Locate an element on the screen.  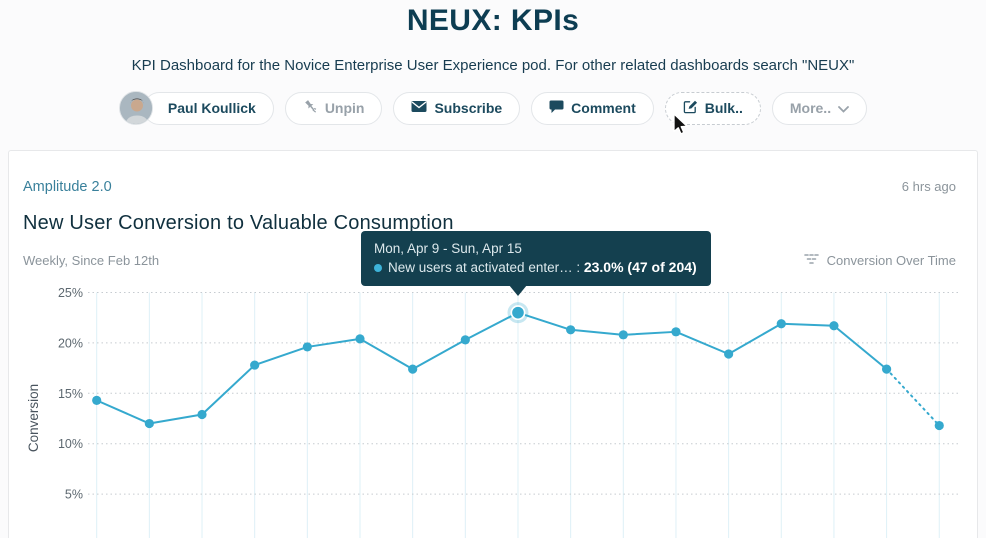
unpin-label: Unpin is located at coordinates (344, 108).